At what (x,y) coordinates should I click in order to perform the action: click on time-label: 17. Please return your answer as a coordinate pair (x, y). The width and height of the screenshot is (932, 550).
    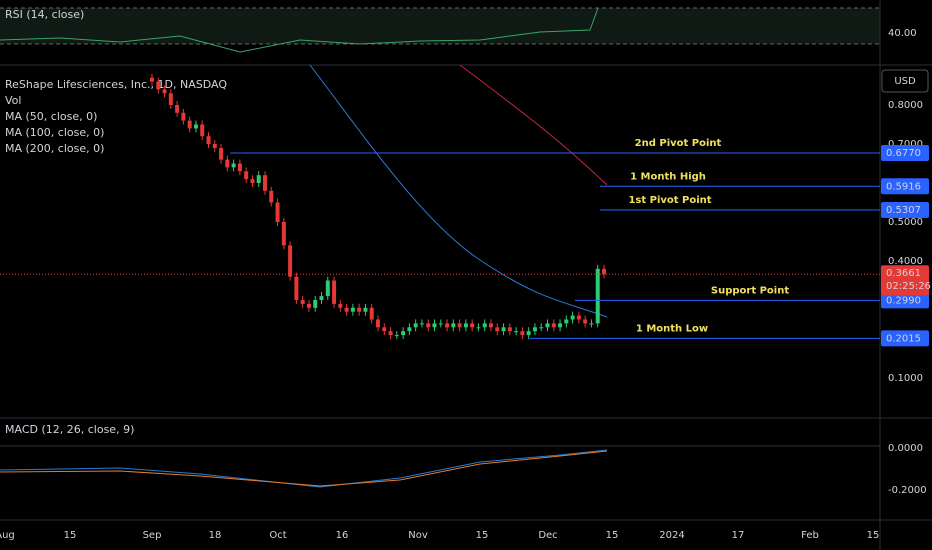
    Looking at the image, I should click on (738, 535).